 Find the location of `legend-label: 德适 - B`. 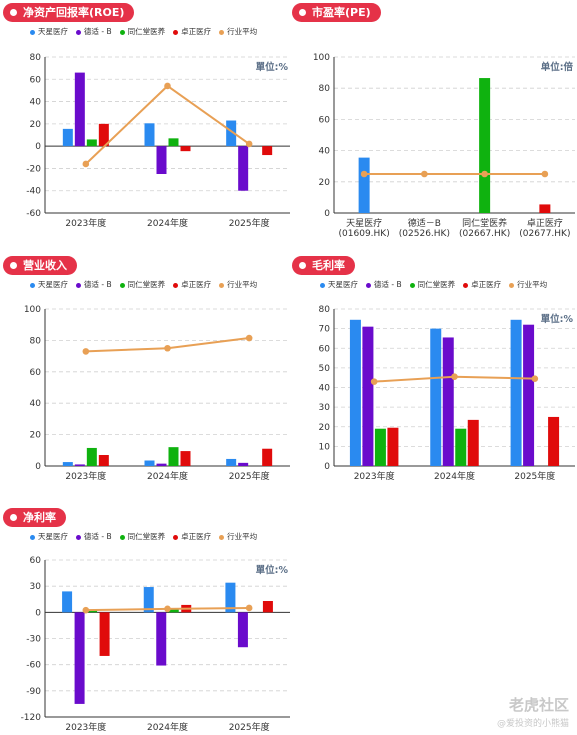

legend-label: 德适 - B is located at coordinates (98, 284).